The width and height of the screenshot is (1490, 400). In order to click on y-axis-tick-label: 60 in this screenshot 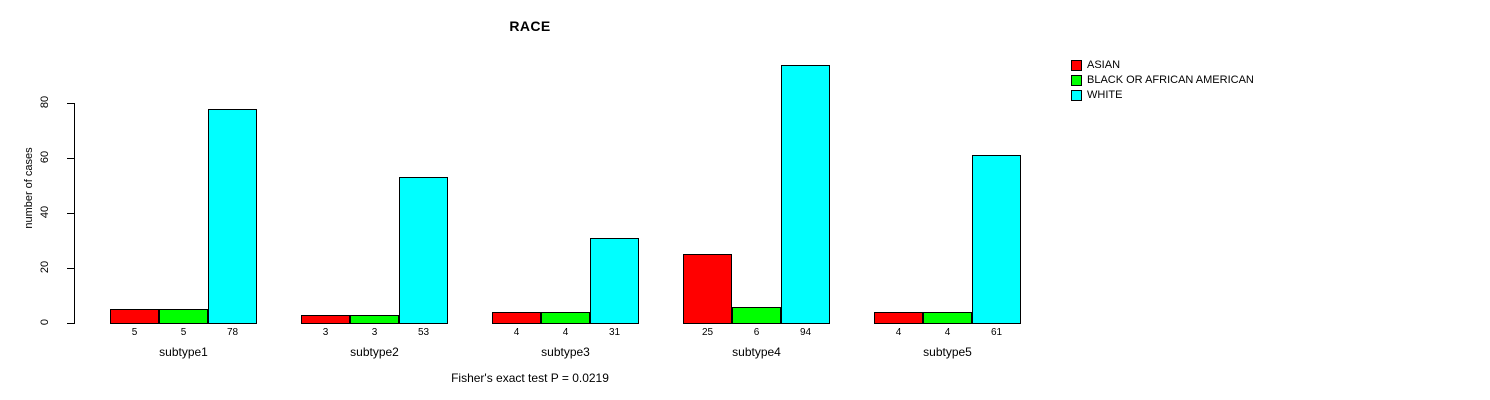, I will do `click(45, 157)`.